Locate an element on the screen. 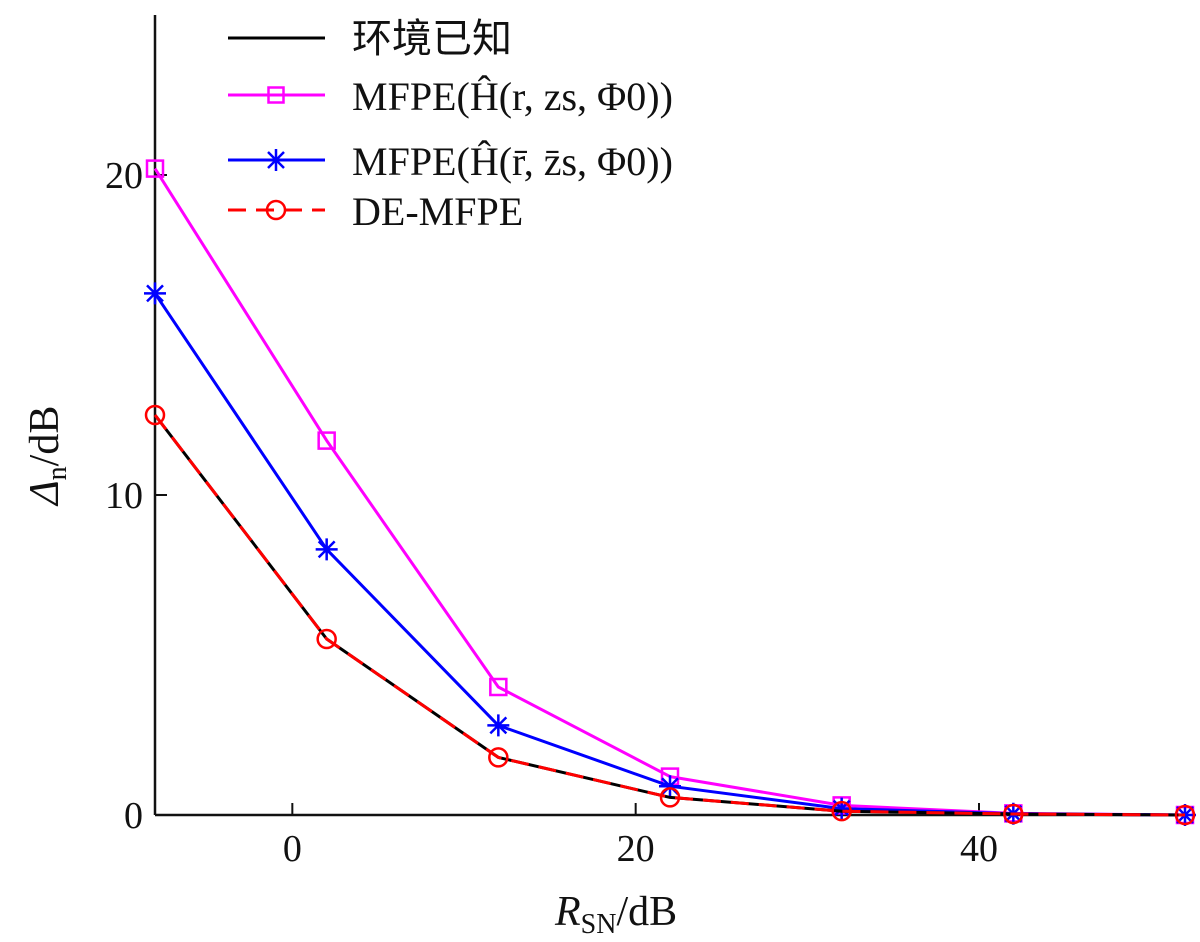  x-tick-label: 40 is located at coordinates (979, 849).